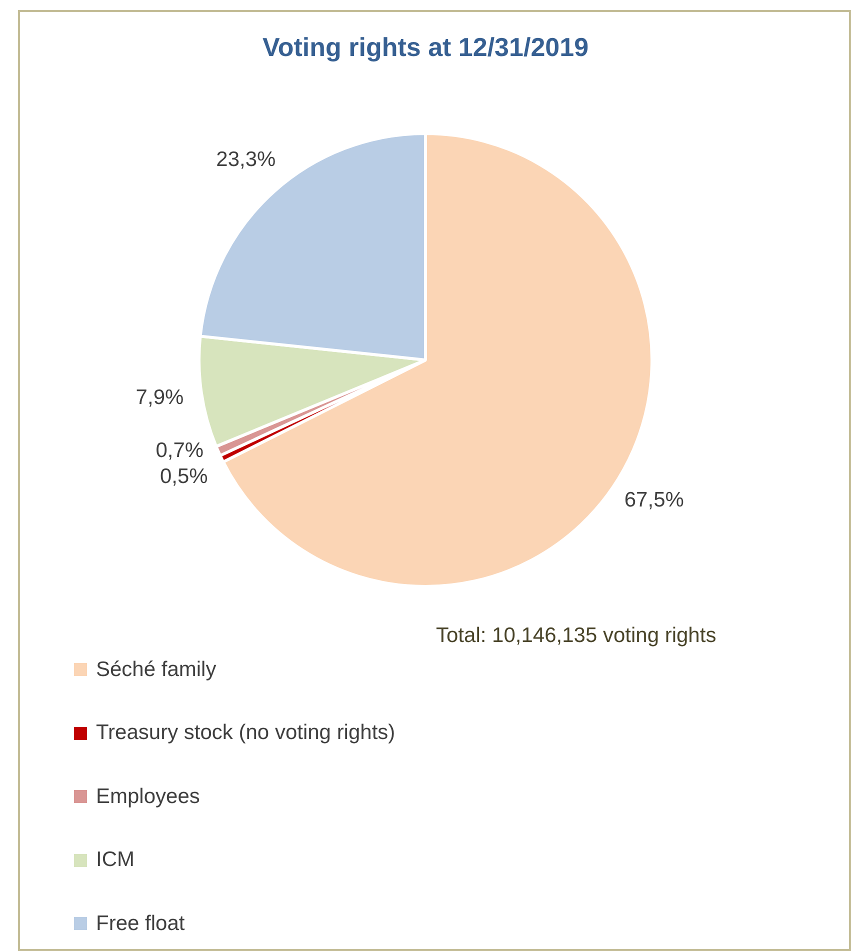  What do you see at coordinates (246, 160) in the screenshot?
I see `data-label: 23,3%` at bounding box center [246, 160].